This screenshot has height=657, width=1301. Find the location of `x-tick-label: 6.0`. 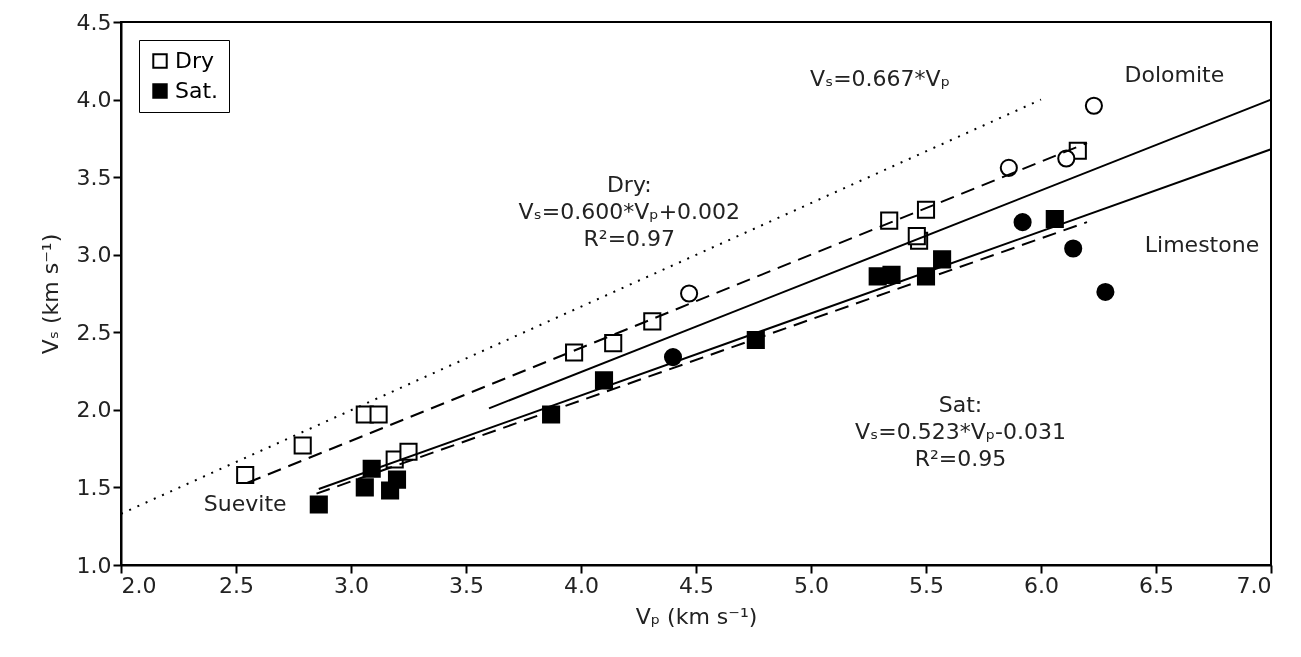

x-tick-label: 6.0 is located at coordinates (1041, 585).